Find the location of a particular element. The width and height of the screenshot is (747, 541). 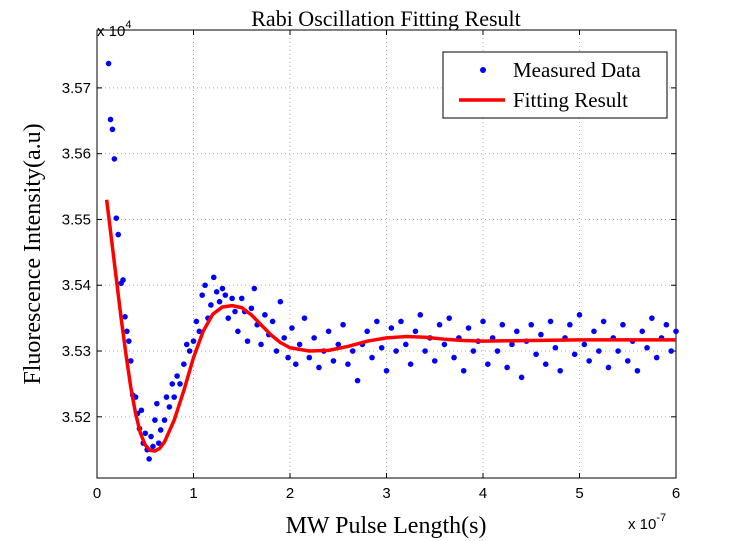

x-tick-label: 5 is located at coordinates (579, 493).